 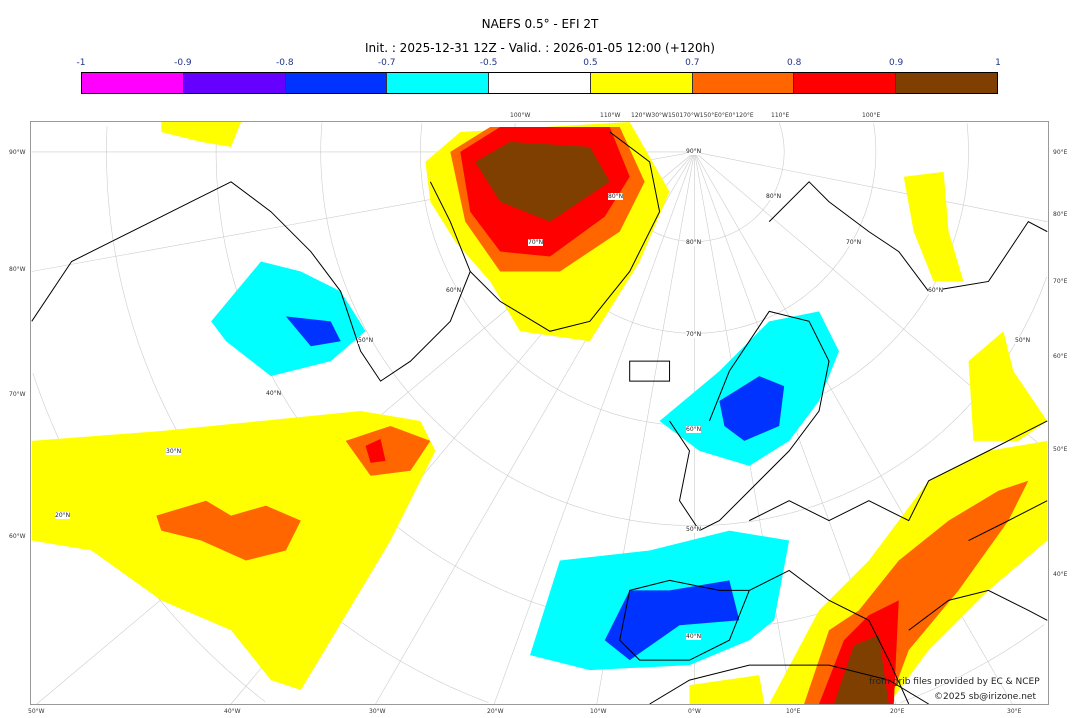 I want to click on bottom-axis-label: 50°W, so click(x=36, y=711).